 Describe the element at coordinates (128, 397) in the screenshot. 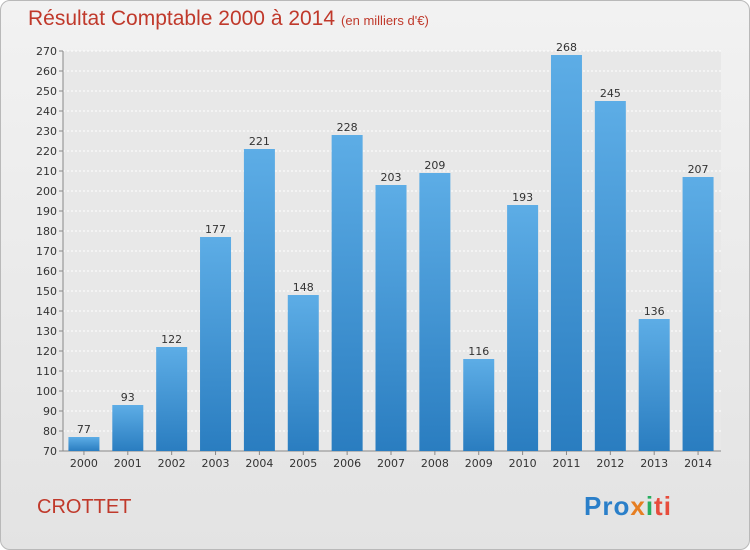

I see `value-label-2001: 93` at that location.